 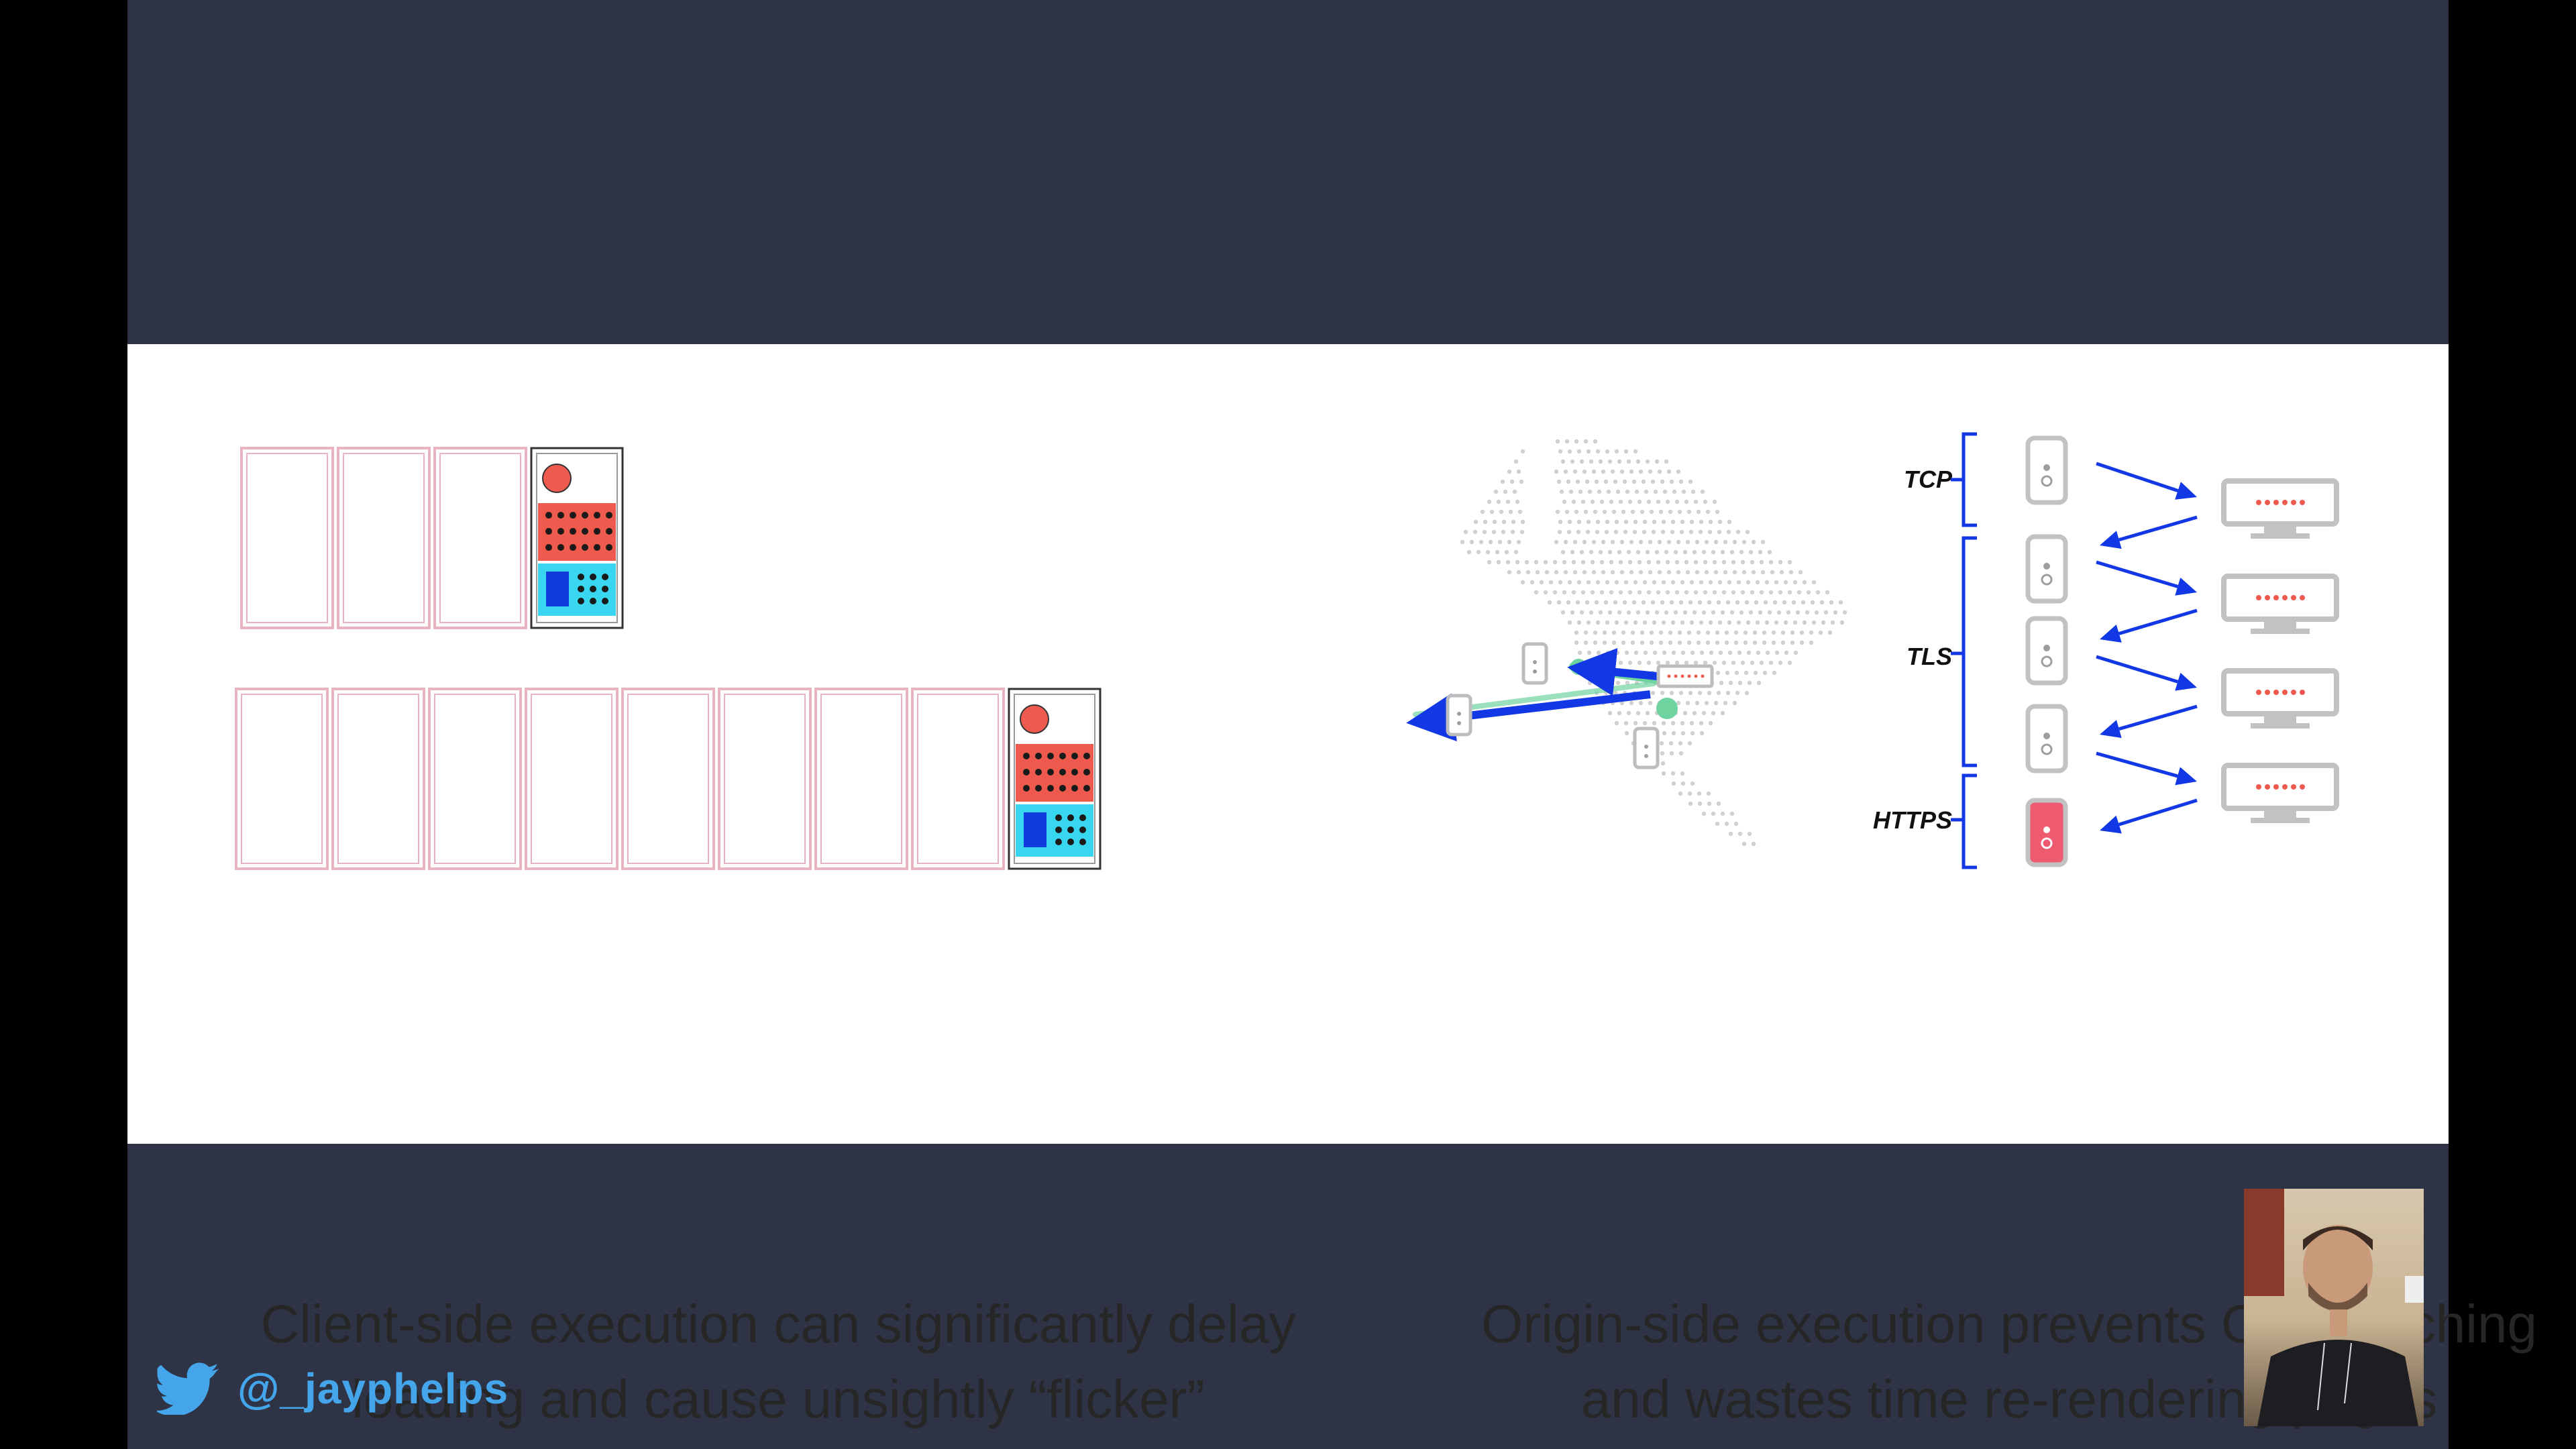 What do you see at coordinates (2046, 470) in the screenshot?
I see `client-phone-icon` at bounding box center [2046, 470].